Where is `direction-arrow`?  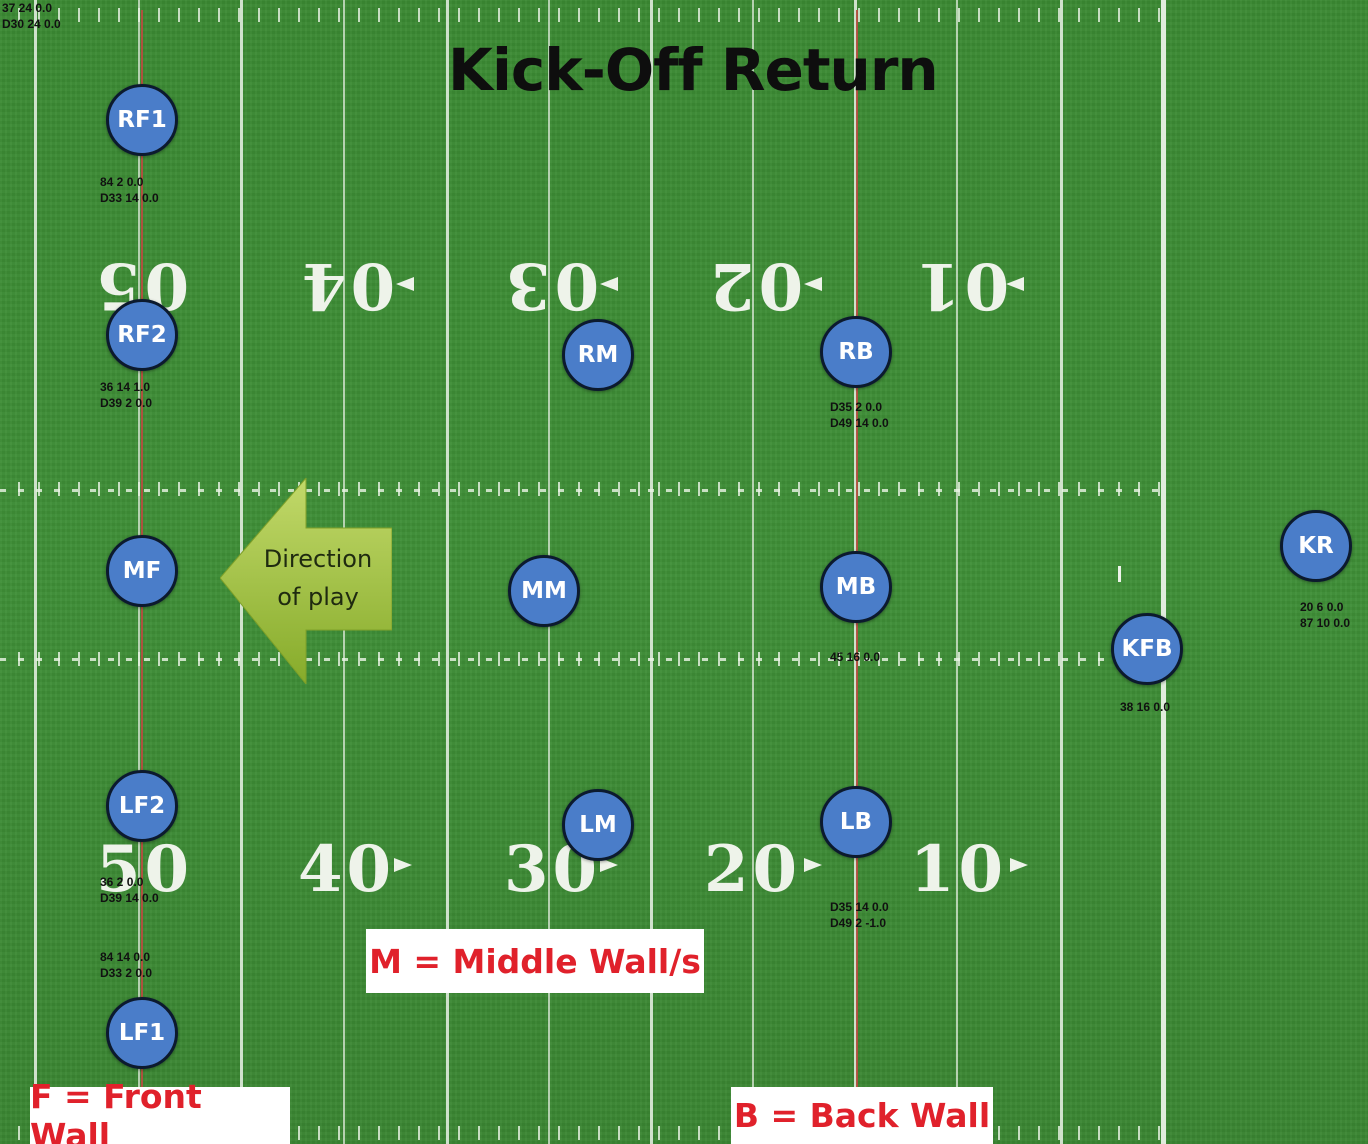 direction-arrow is located at coordinates (306, 581).